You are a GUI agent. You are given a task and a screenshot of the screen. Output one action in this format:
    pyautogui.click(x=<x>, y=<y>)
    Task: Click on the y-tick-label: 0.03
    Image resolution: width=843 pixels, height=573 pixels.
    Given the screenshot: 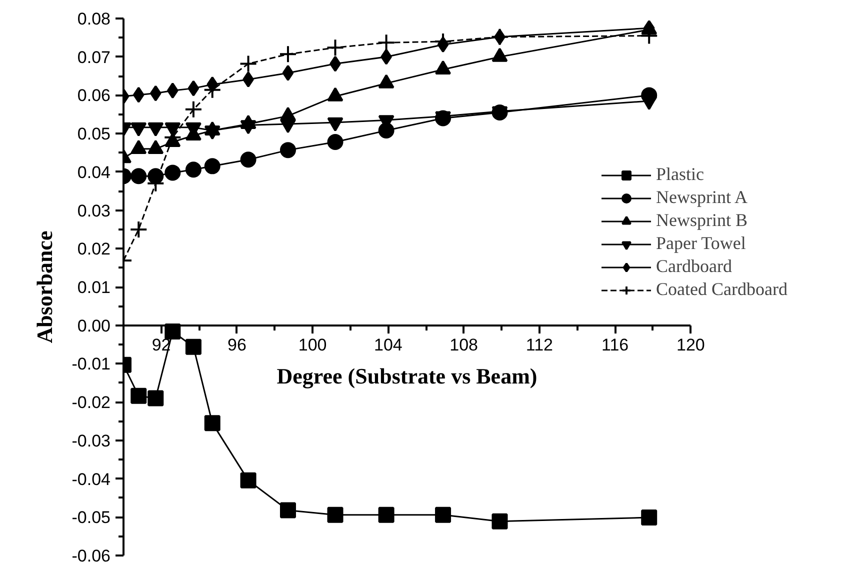 What is the action you would take?
    pyautogui.click(x=94, y=210)
    